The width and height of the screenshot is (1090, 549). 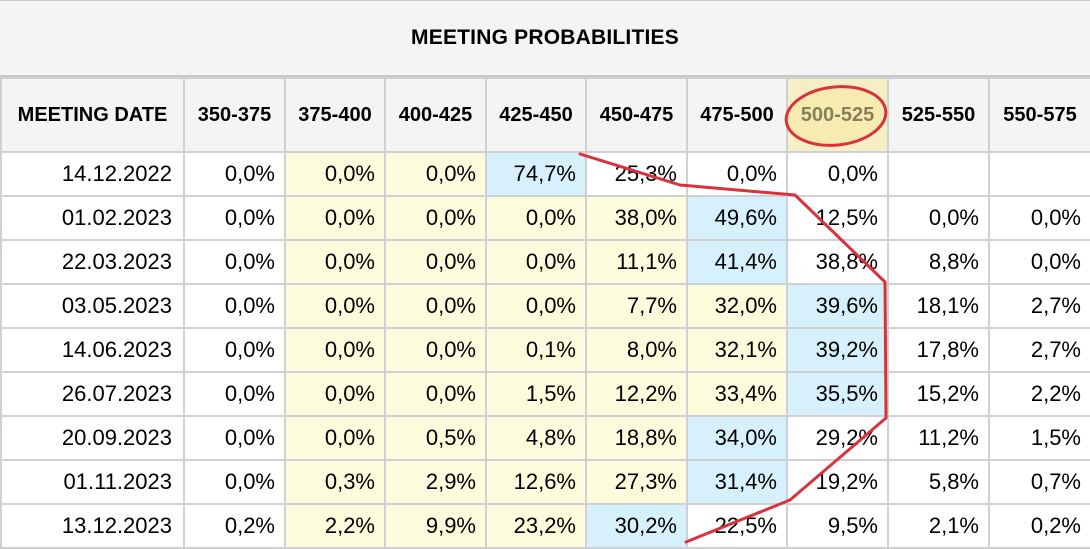 What do you see at coordinates (837, 350) in the screenshot?
I see `probability-cell-500-525: 39,2%` at bounding box center [837, 350].